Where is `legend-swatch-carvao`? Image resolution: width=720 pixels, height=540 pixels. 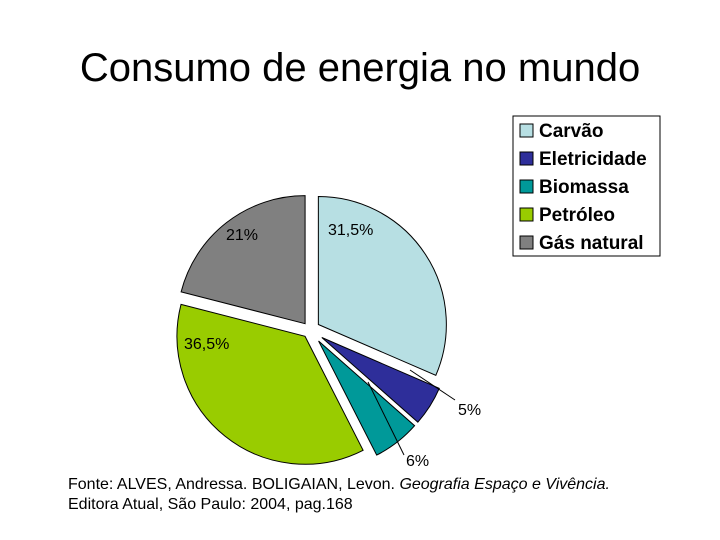 legend-swatch-carvao is located at coordinates (526, 130).